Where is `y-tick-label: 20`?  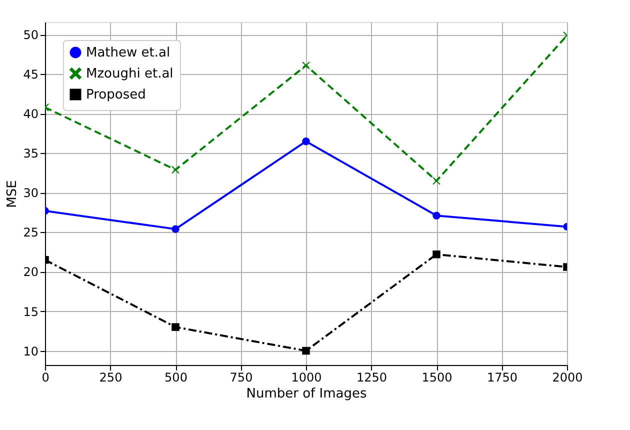 y-tick-label: 20 is located at coordinates (30, 272).